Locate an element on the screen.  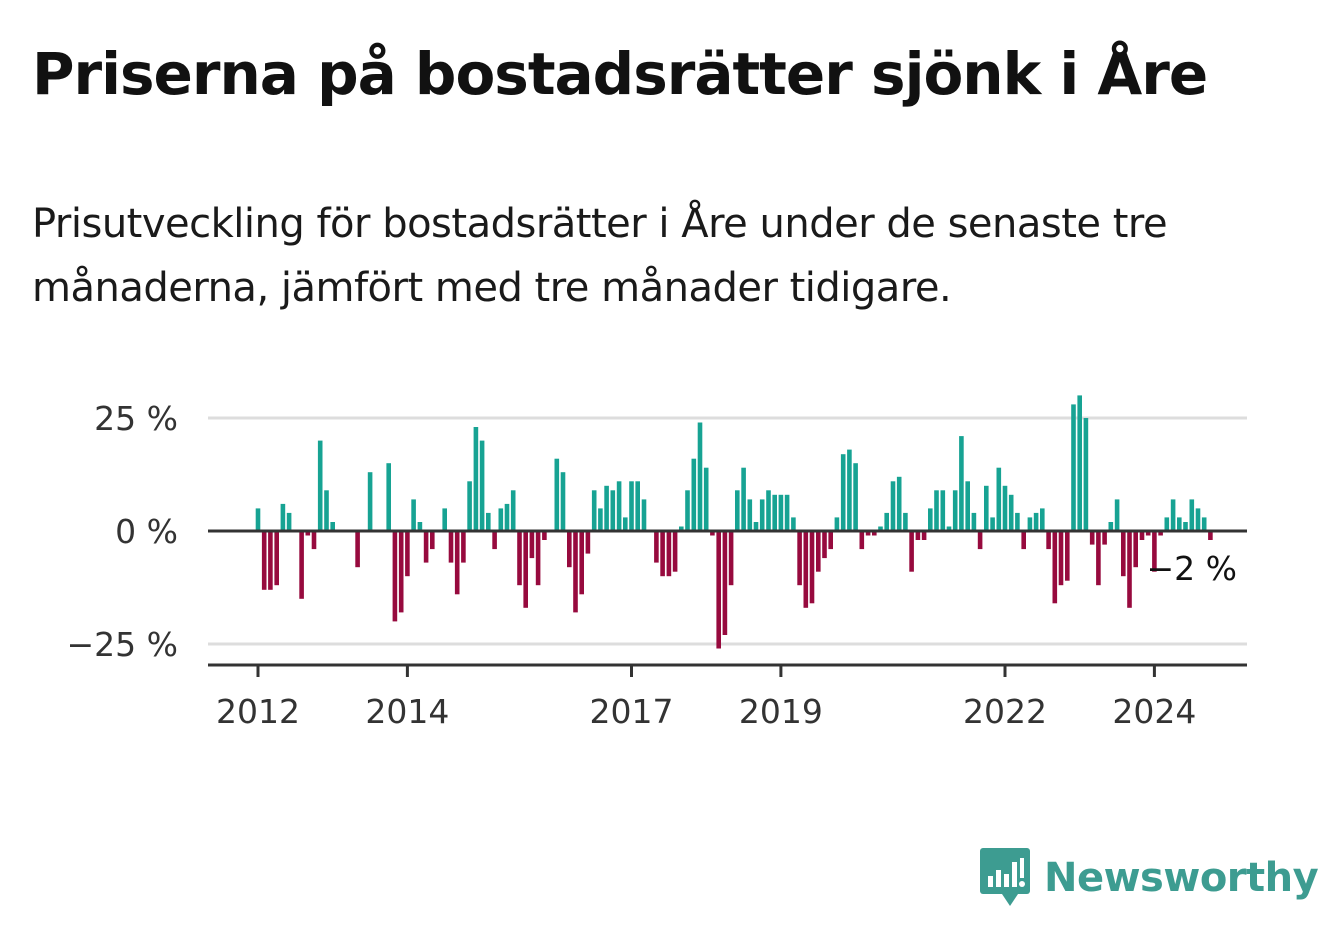
brand-logo: Newsworthy is located at coordinates (1149, 878).